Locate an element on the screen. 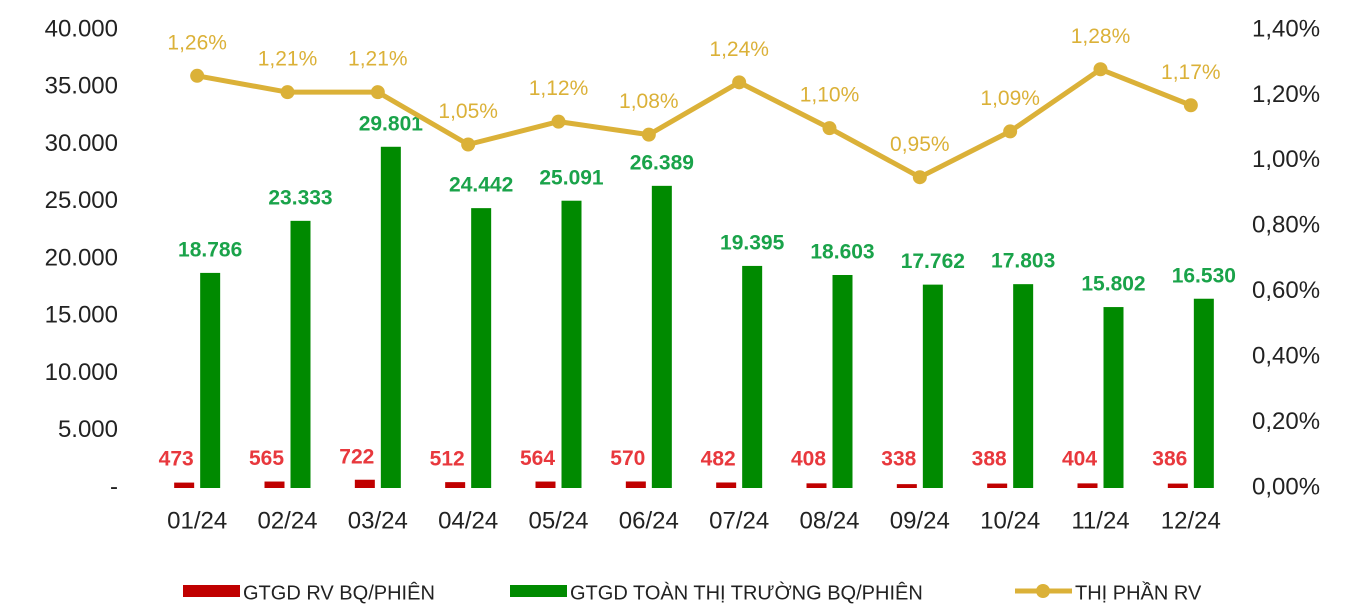 This screenshot has width=1357, height=612. data-label: 15.802 is located at coordinates (1113, 284).